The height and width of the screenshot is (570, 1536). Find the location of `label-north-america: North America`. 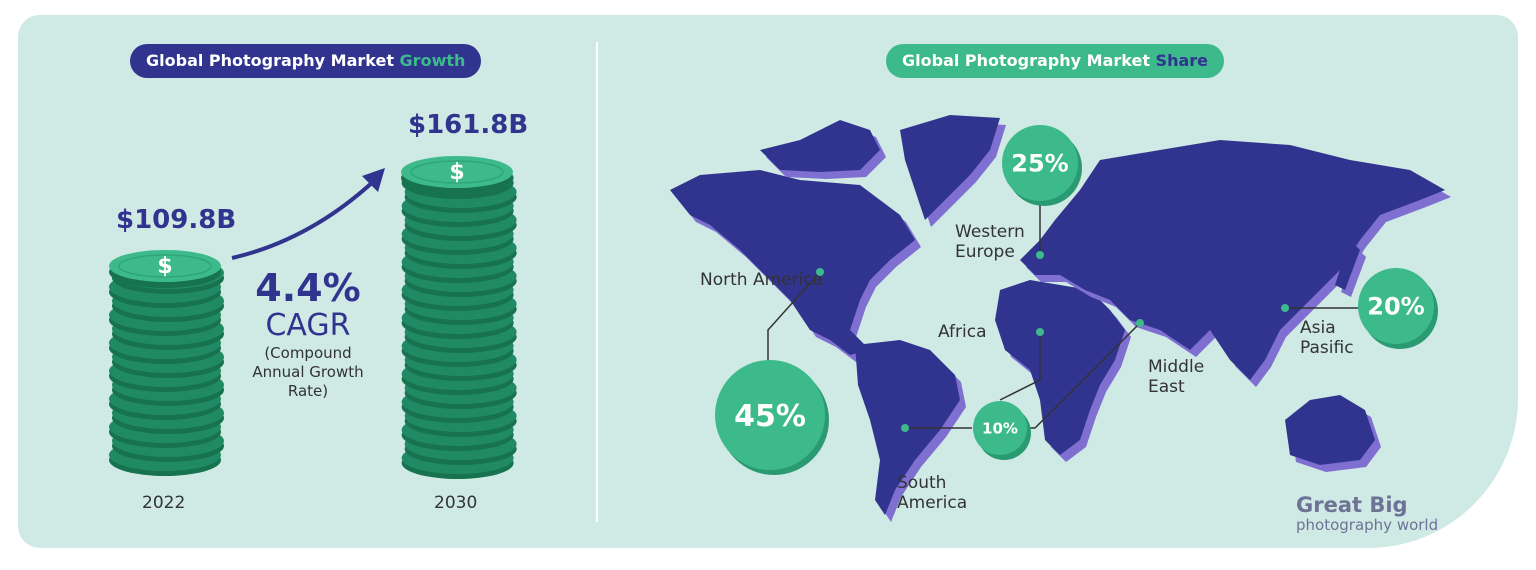

label-north-america: North America is located at coordinates (762, 280).